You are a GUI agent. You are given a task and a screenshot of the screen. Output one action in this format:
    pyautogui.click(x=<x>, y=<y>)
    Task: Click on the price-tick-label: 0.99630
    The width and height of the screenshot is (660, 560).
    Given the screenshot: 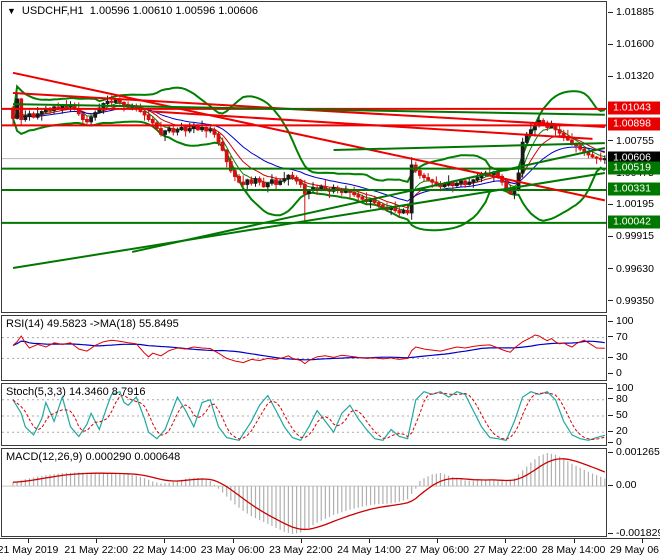 What is the action you would take?
    pyautogui.click(x=635, y=268)
    